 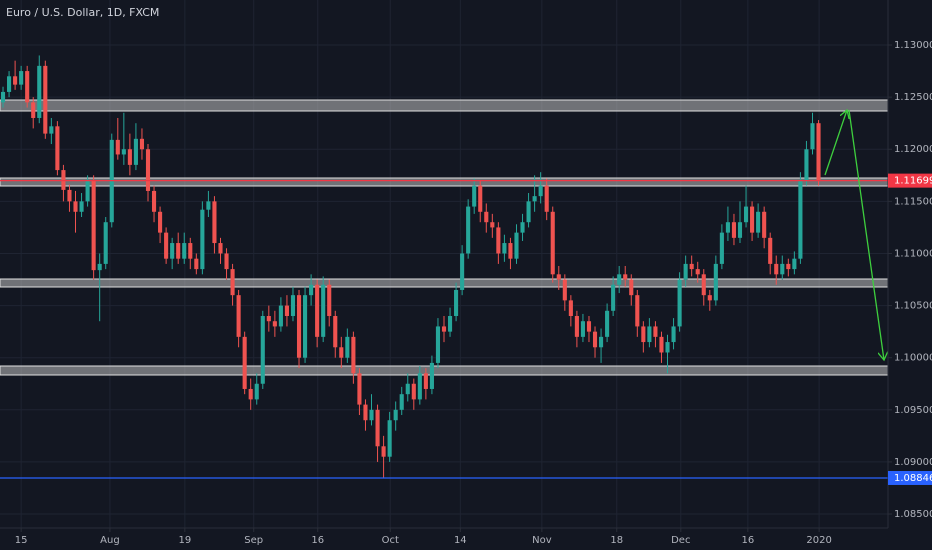 What do you see at coordinates (913, 410) in the screenshot?
I see `y-tick-label: 1.09500` at bounding box center [913, 410].